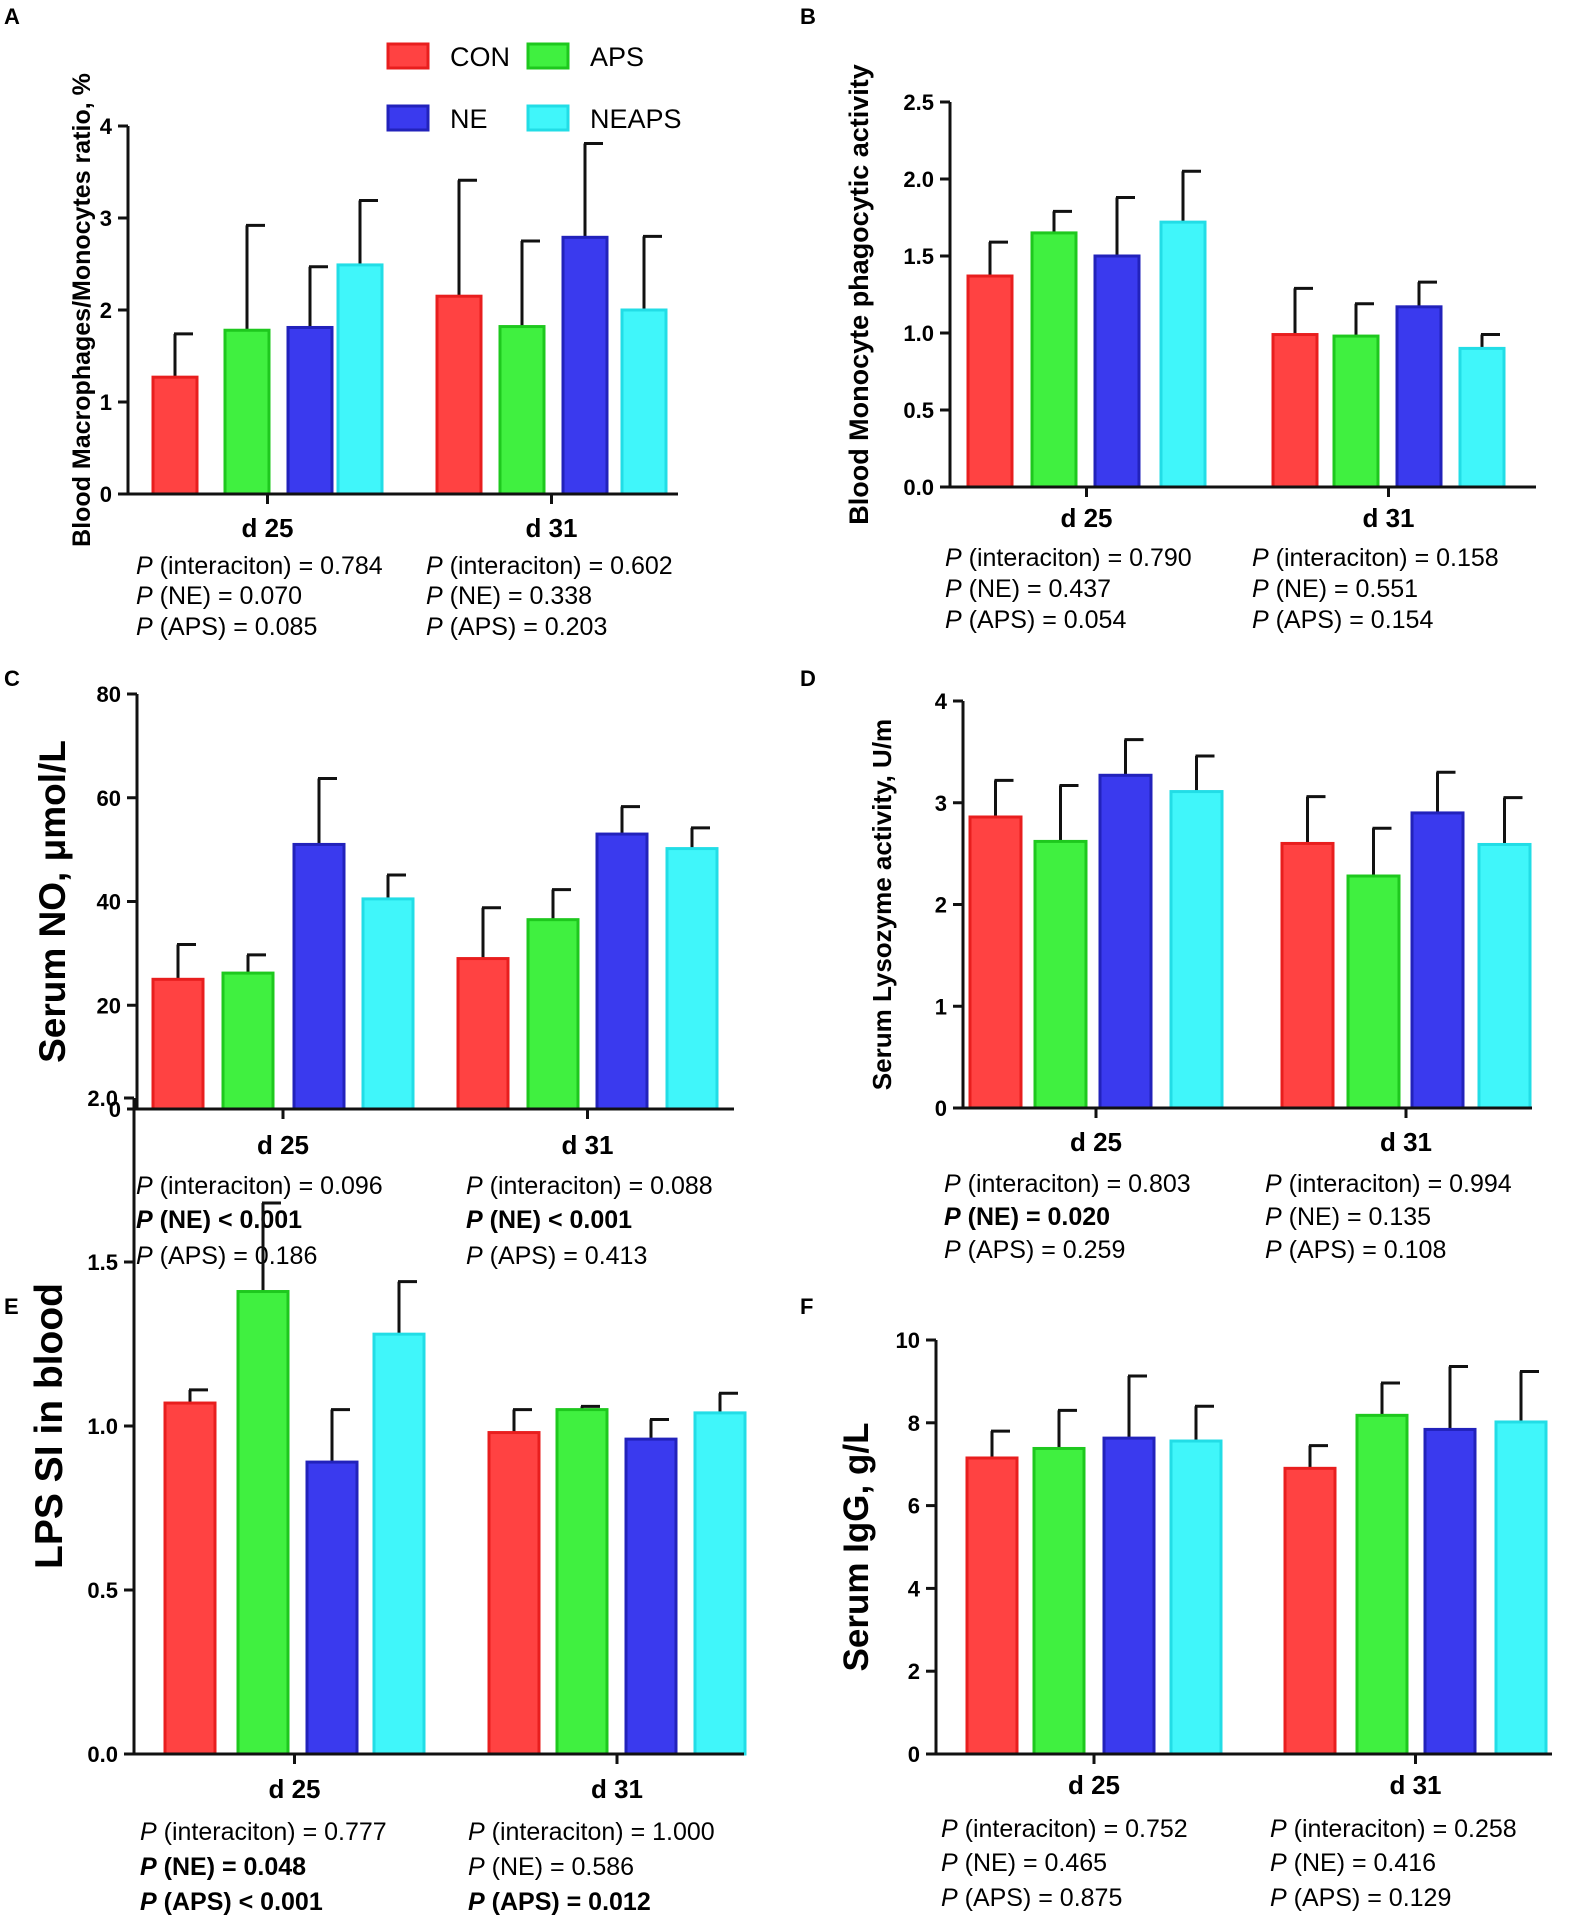 This screenshot has width=1569, height=1931. Describe the element at coordinates (918, 410) in the screenshot. I see `y-tick-label: 0.5` at that location.